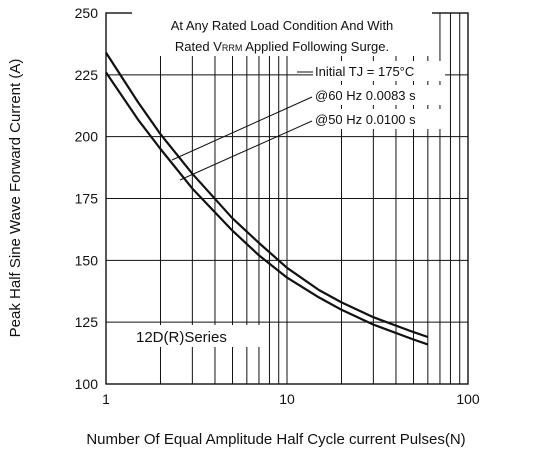  I want to click on condition-line2-subscript: RRM, so click(232, 48).